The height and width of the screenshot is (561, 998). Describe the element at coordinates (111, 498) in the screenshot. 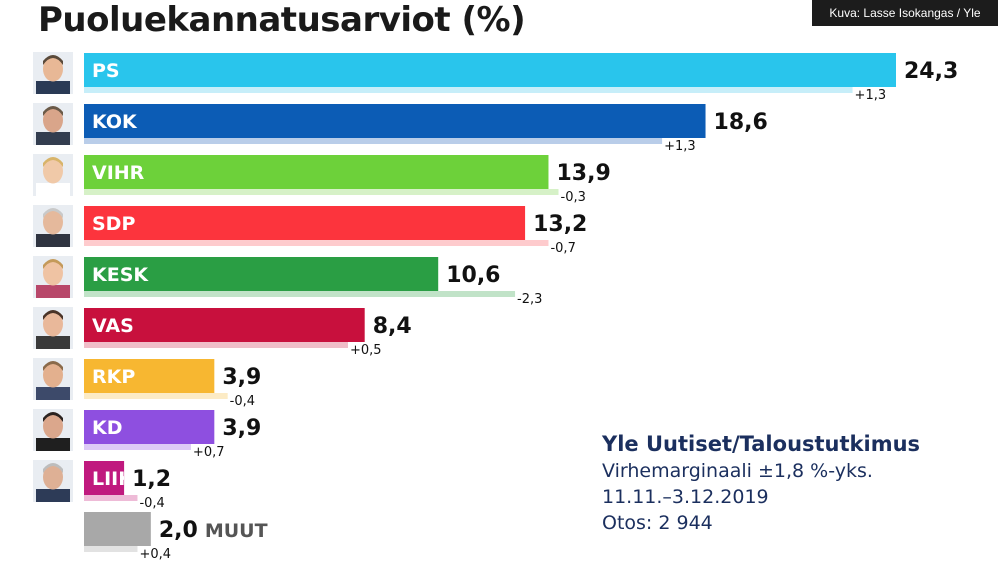

I see `prev-bar-liik` at that location.